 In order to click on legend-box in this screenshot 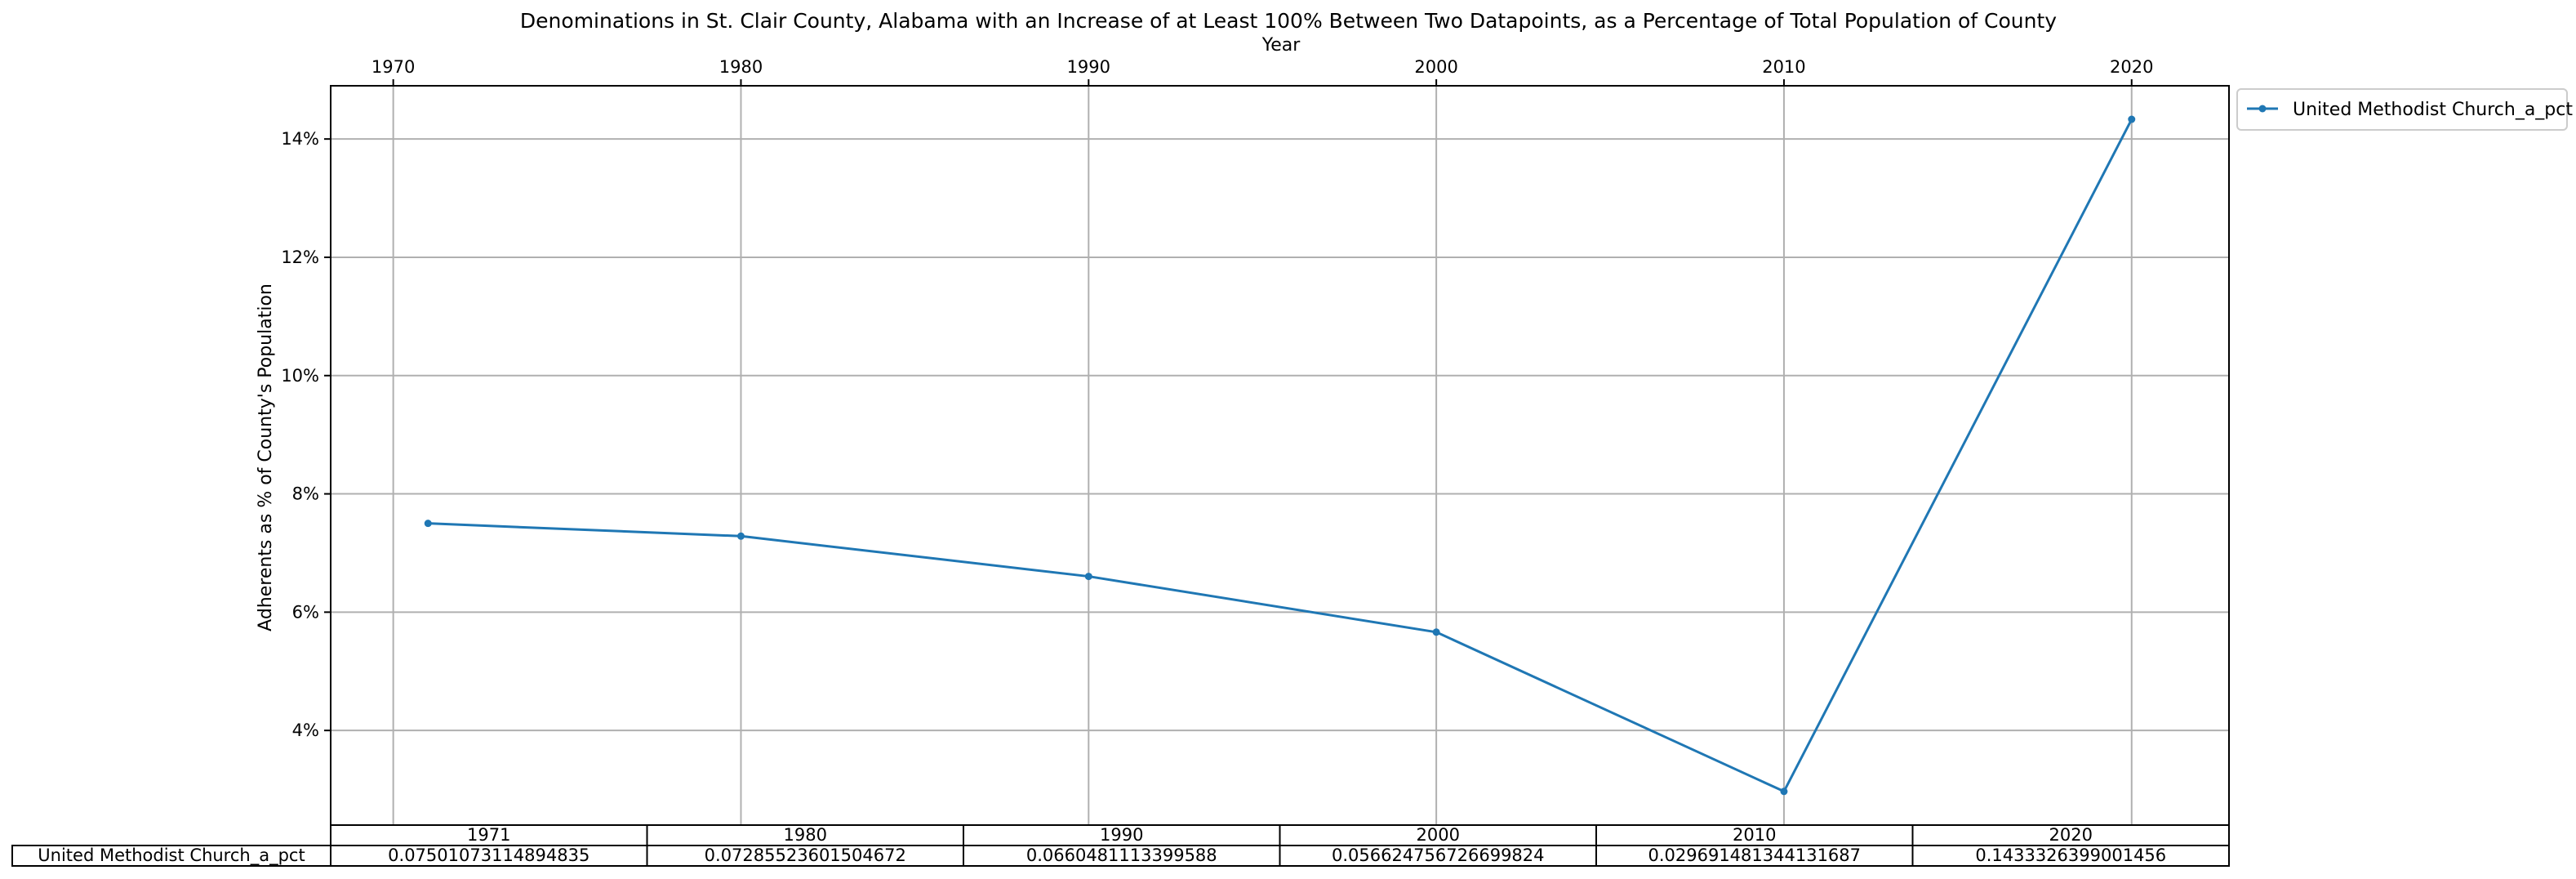, I will do `click(2402, 110)`.